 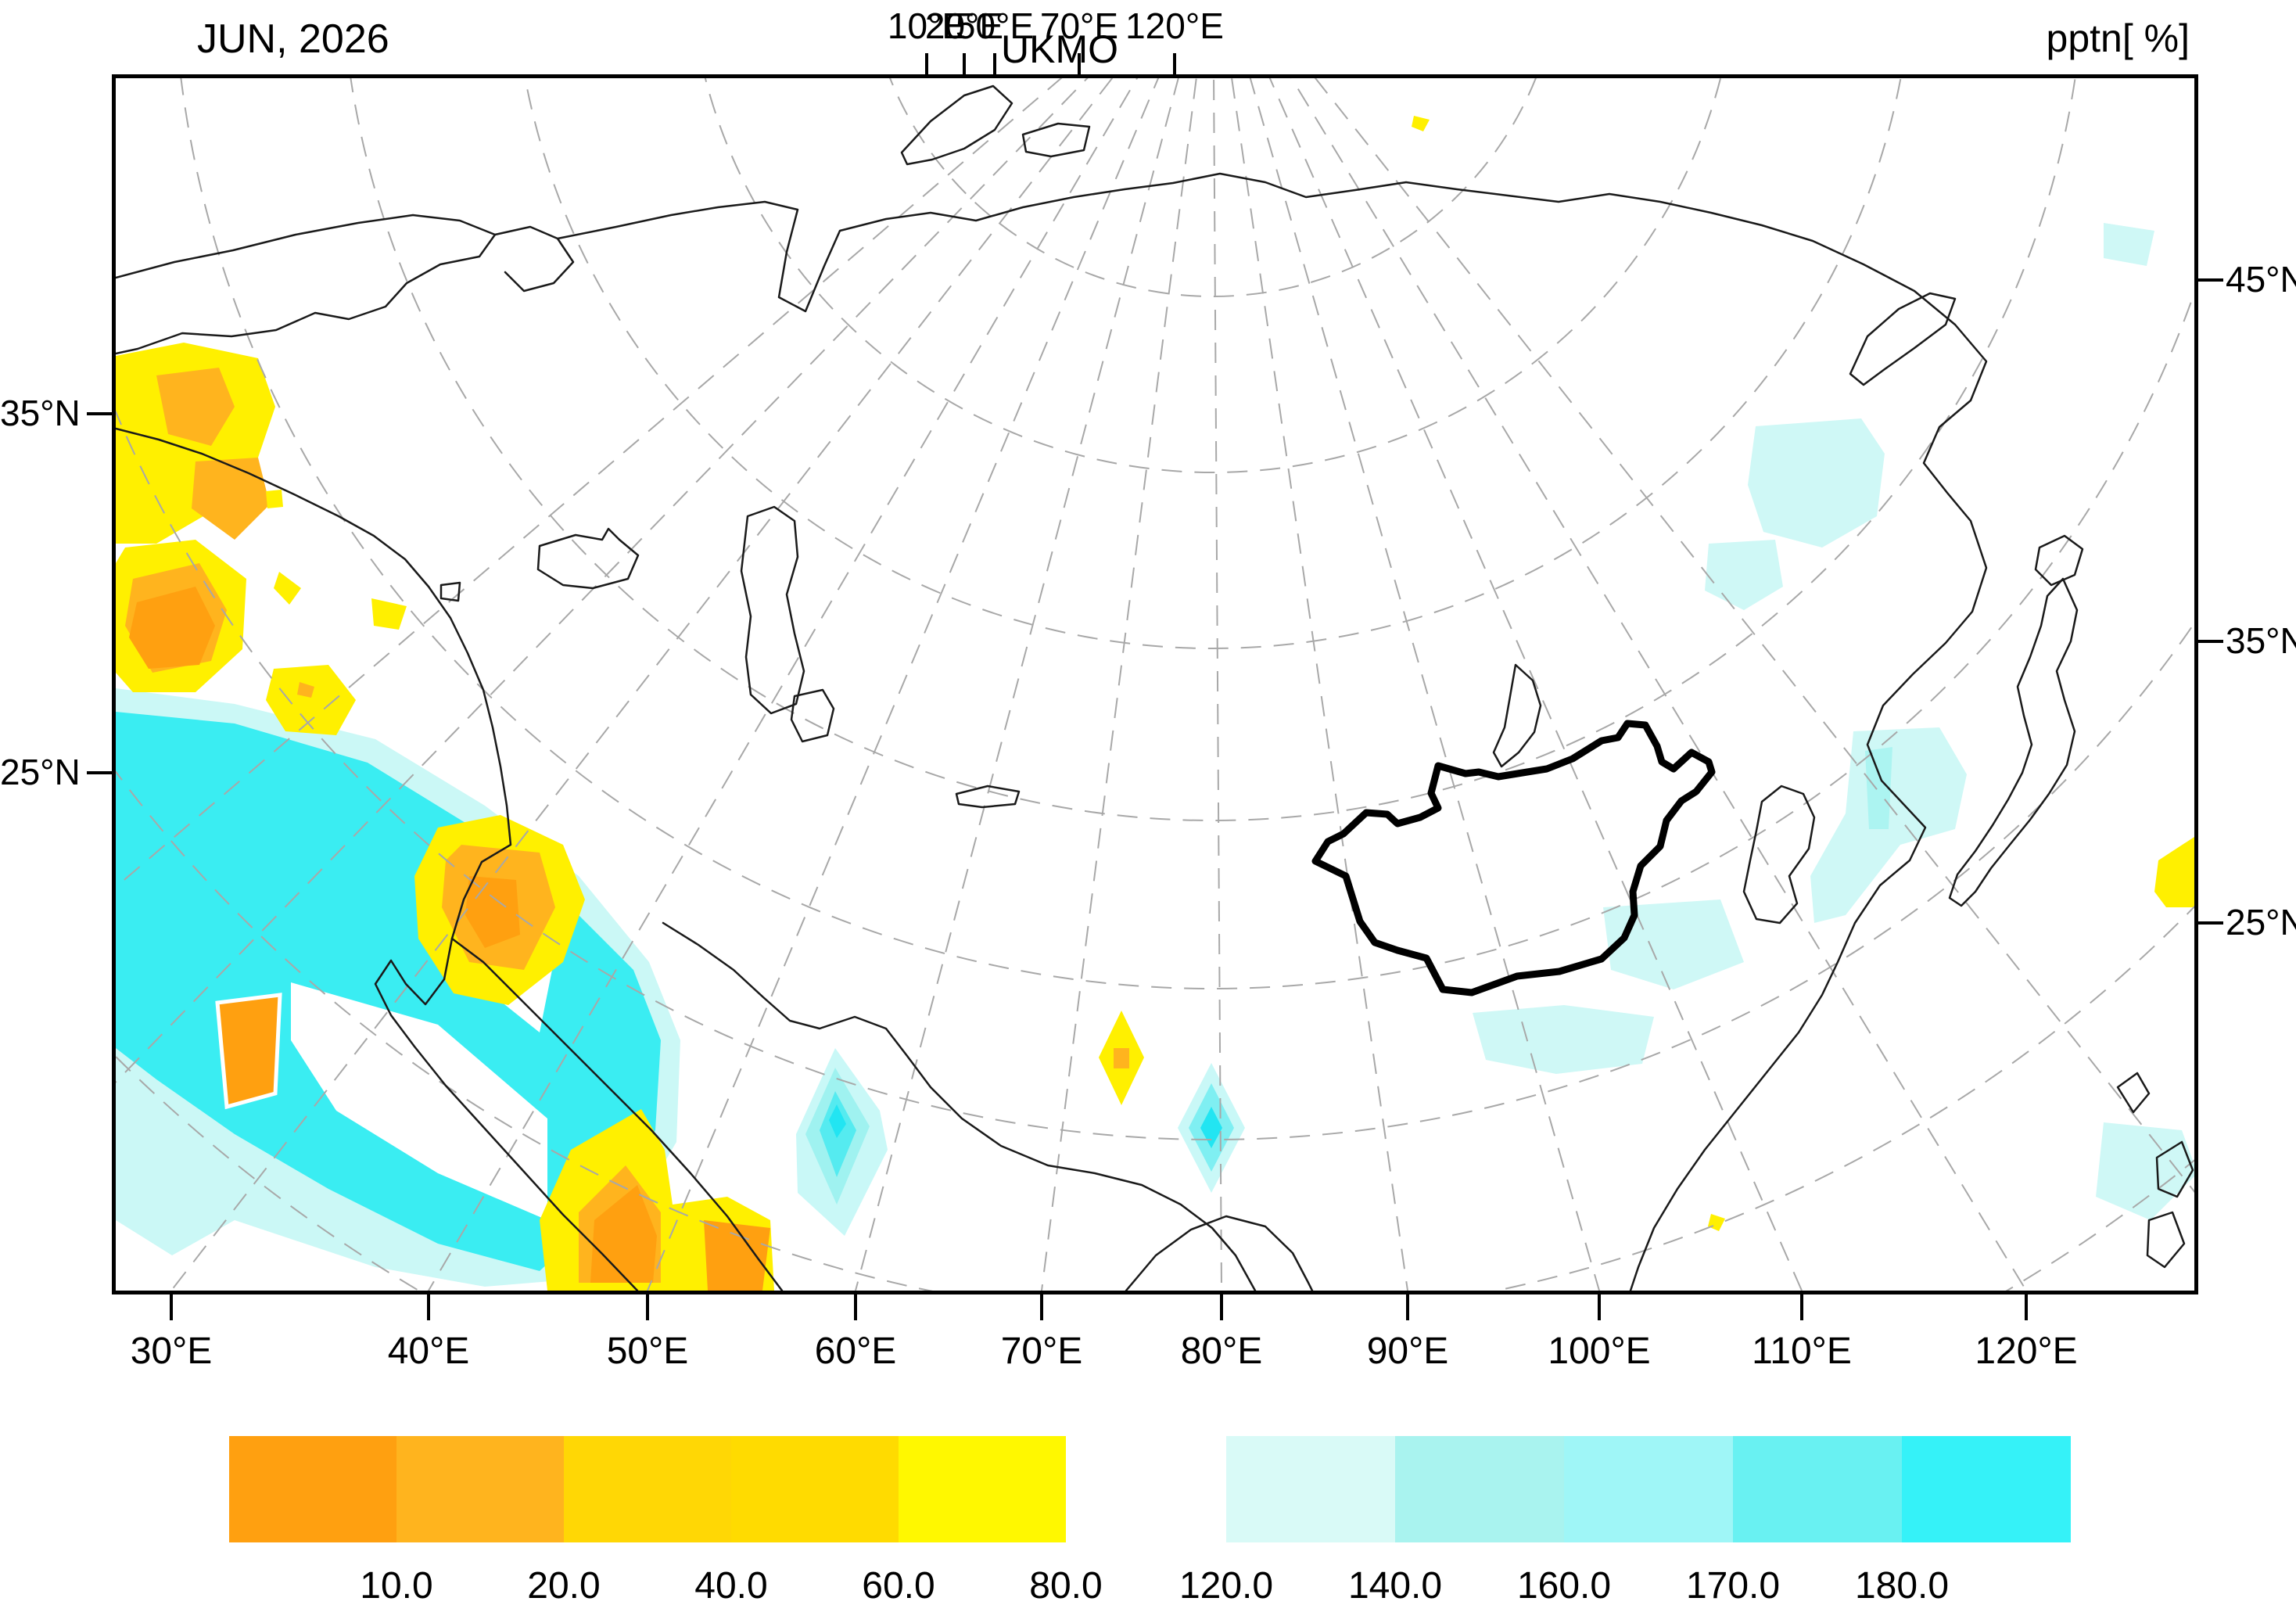 I want to click on bottom-axis-tick-label: 100°E, so click(x=1599, y=1351).